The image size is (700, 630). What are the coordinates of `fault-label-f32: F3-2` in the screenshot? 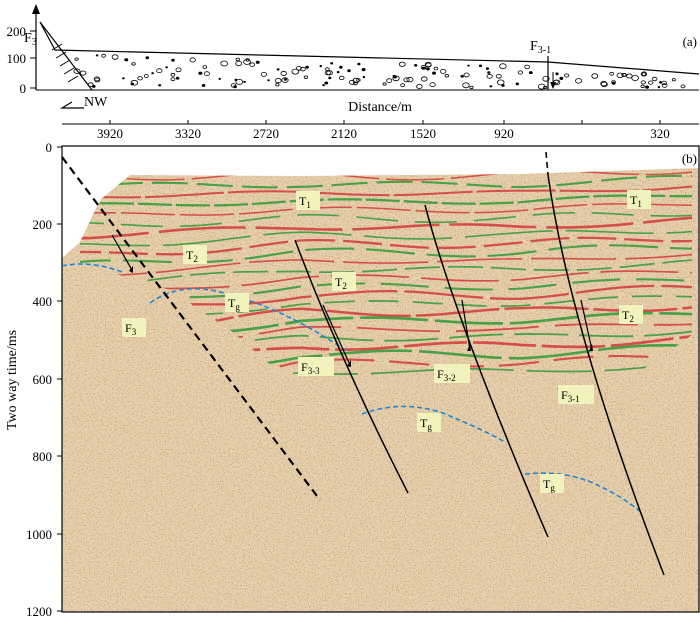 It's located at (446, 375).